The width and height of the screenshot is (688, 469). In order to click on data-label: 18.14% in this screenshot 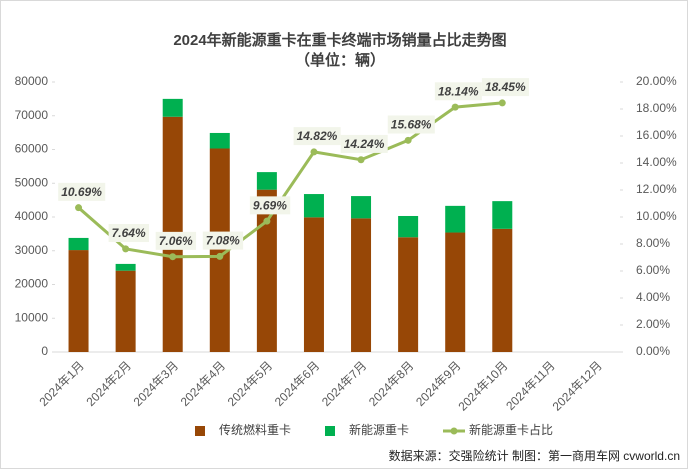, I will do `click(458, 91)`.